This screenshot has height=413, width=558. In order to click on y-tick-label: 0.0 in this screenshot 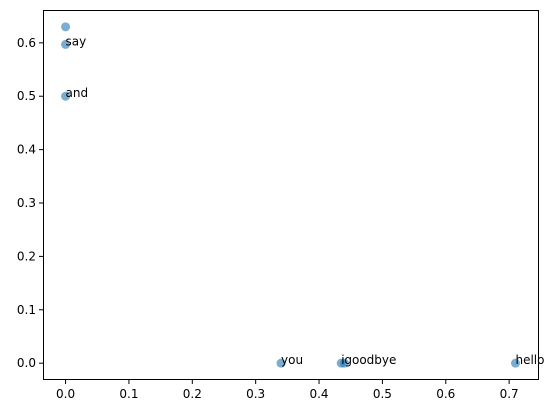, I will do `click(26, 363)`.